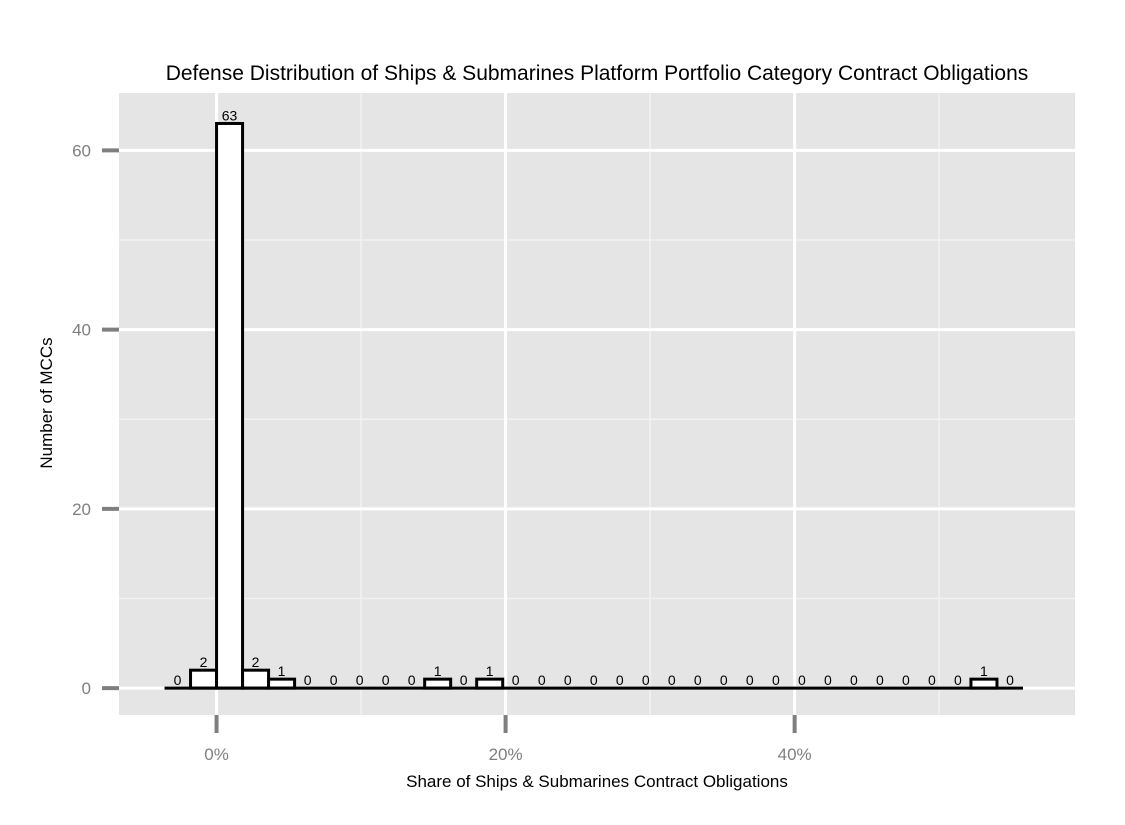  I want to click on x-axis: 0% 20% 40%, so click(508, 739).